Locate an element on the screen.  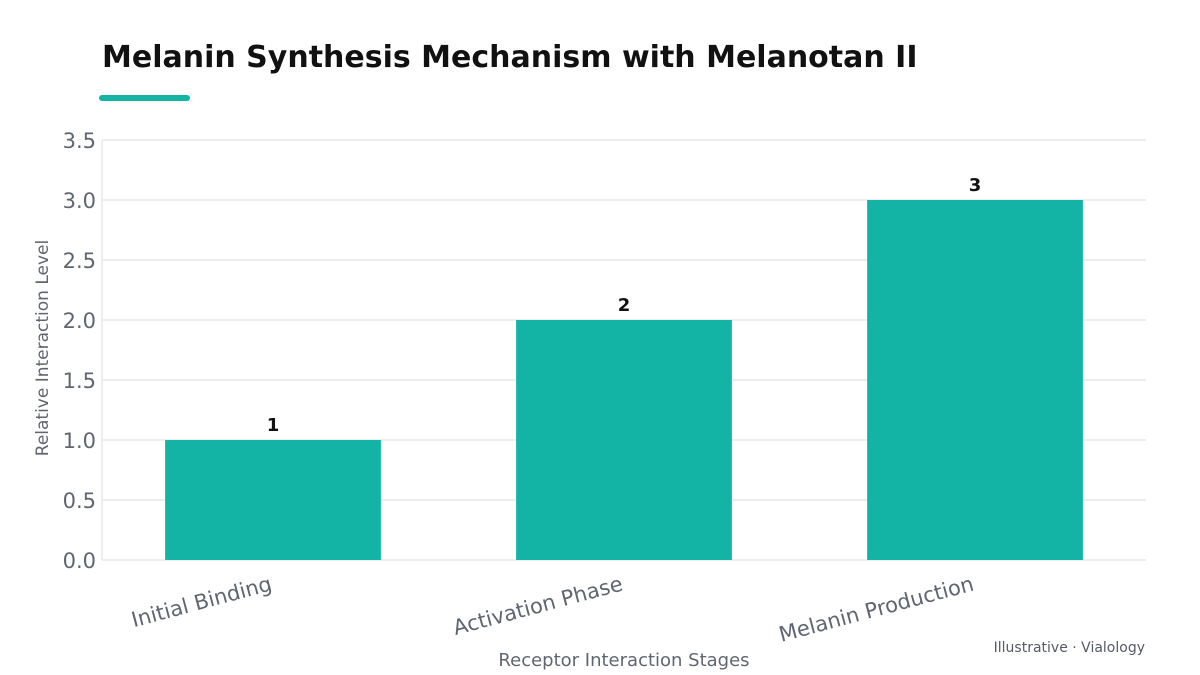
source-note: Illustrative · Vialology is located at coordinates (1069, 648).